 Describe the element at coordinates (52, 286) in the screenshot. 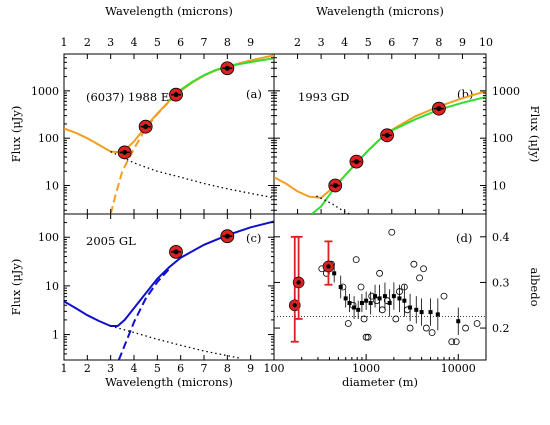

I see `panel-c-y-tick-label: 10` at that location.